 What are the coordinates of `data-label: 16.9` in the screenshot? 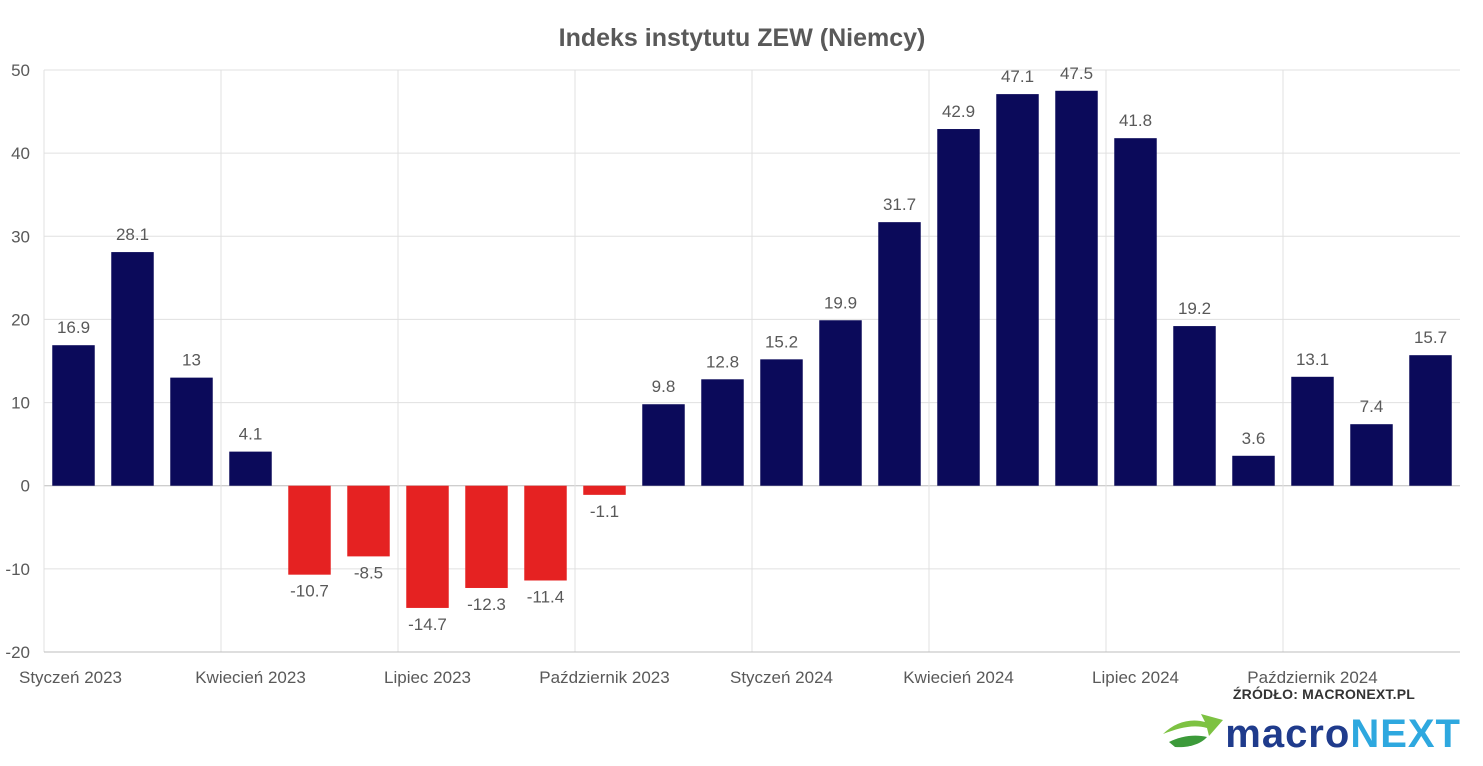 It's located at (73, 327).